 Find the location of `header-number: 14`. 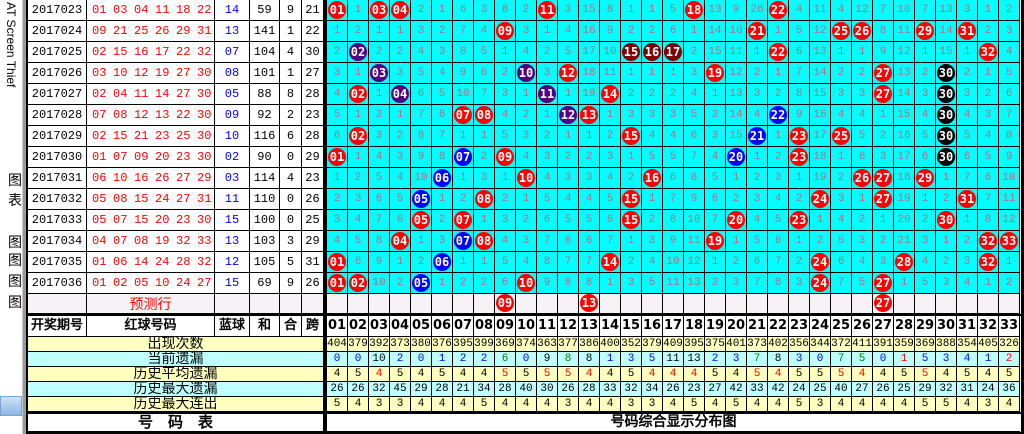

header-number: 14 is located at coordinates (610, 326).